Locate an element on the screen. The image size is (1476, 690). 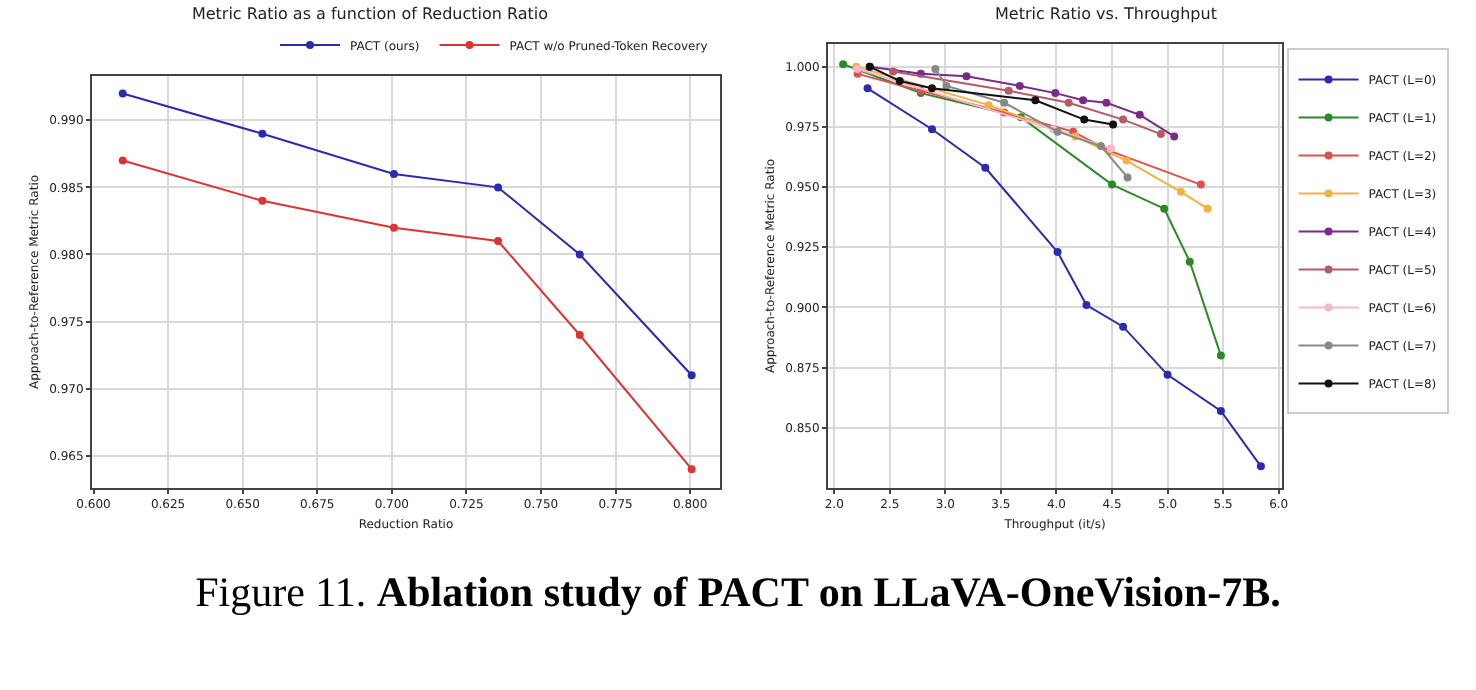
caption: Figure 11. is located at coordinates (281, 592).